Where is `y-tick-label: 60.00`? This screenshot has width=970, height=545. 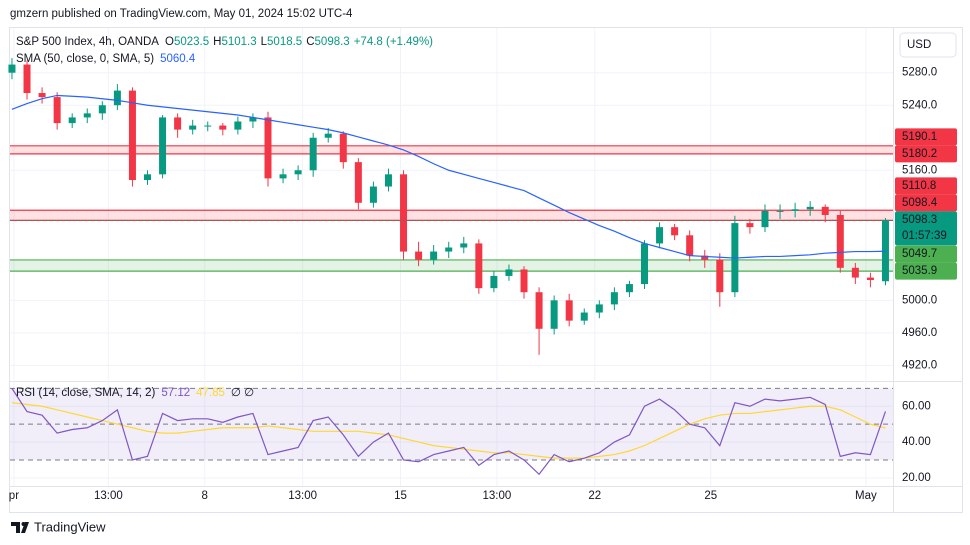
y-tick-label: 60.00 is located at coordinates (916, 406).